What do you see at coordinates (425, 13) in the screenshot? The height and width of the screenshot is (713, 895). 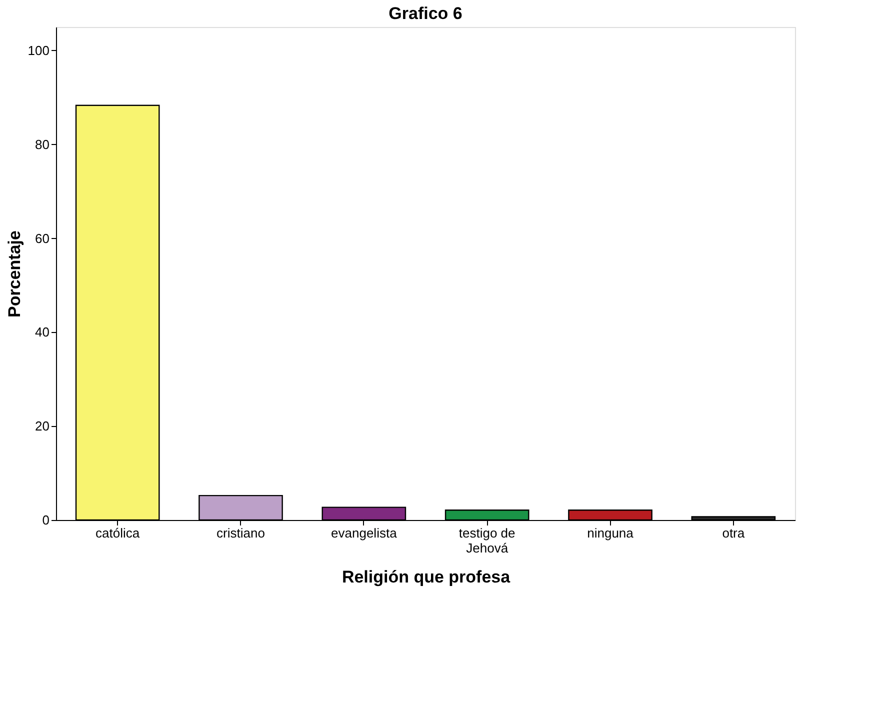 I see `chart-title: Grafico 6` at bounding box center [425, 13].